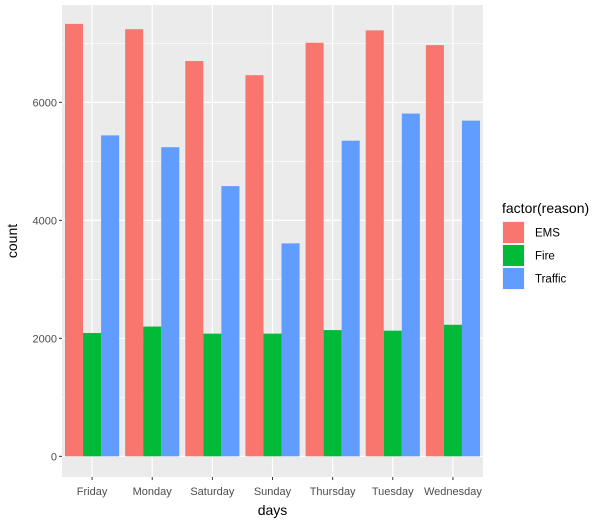  What do you see at coordinates (272, 395) in the screenshot?
I see `bar-fire-sunday` at bounding box center [272, 395].